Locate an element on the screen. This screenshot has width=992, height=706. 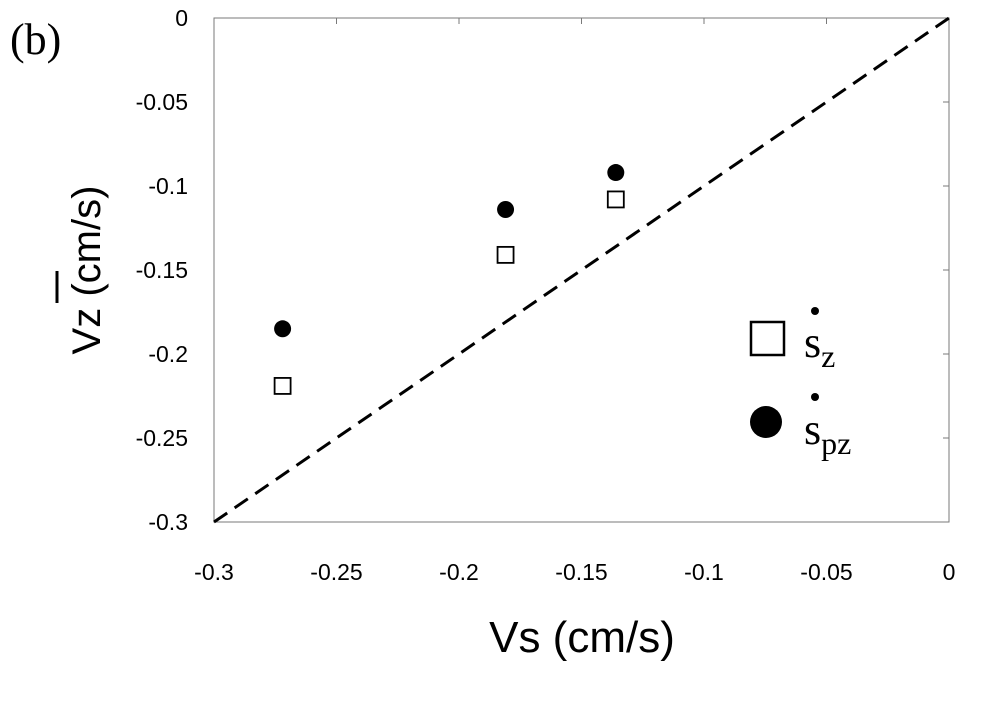
x-tick-label: -0.3 is located at coordinates (214, 572).